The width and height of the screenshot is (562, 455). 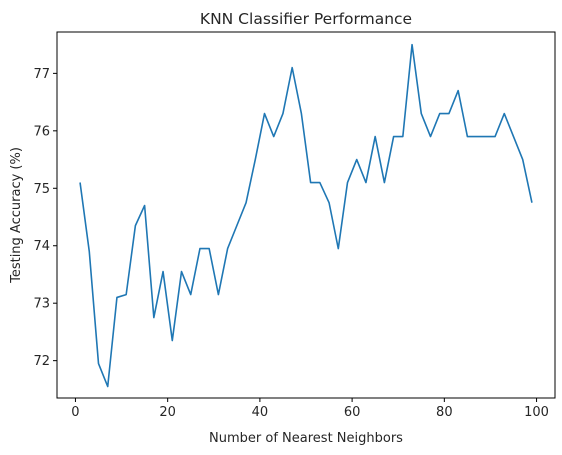 I want to click on x-tick-label: 20, so click(x=167, y=412).